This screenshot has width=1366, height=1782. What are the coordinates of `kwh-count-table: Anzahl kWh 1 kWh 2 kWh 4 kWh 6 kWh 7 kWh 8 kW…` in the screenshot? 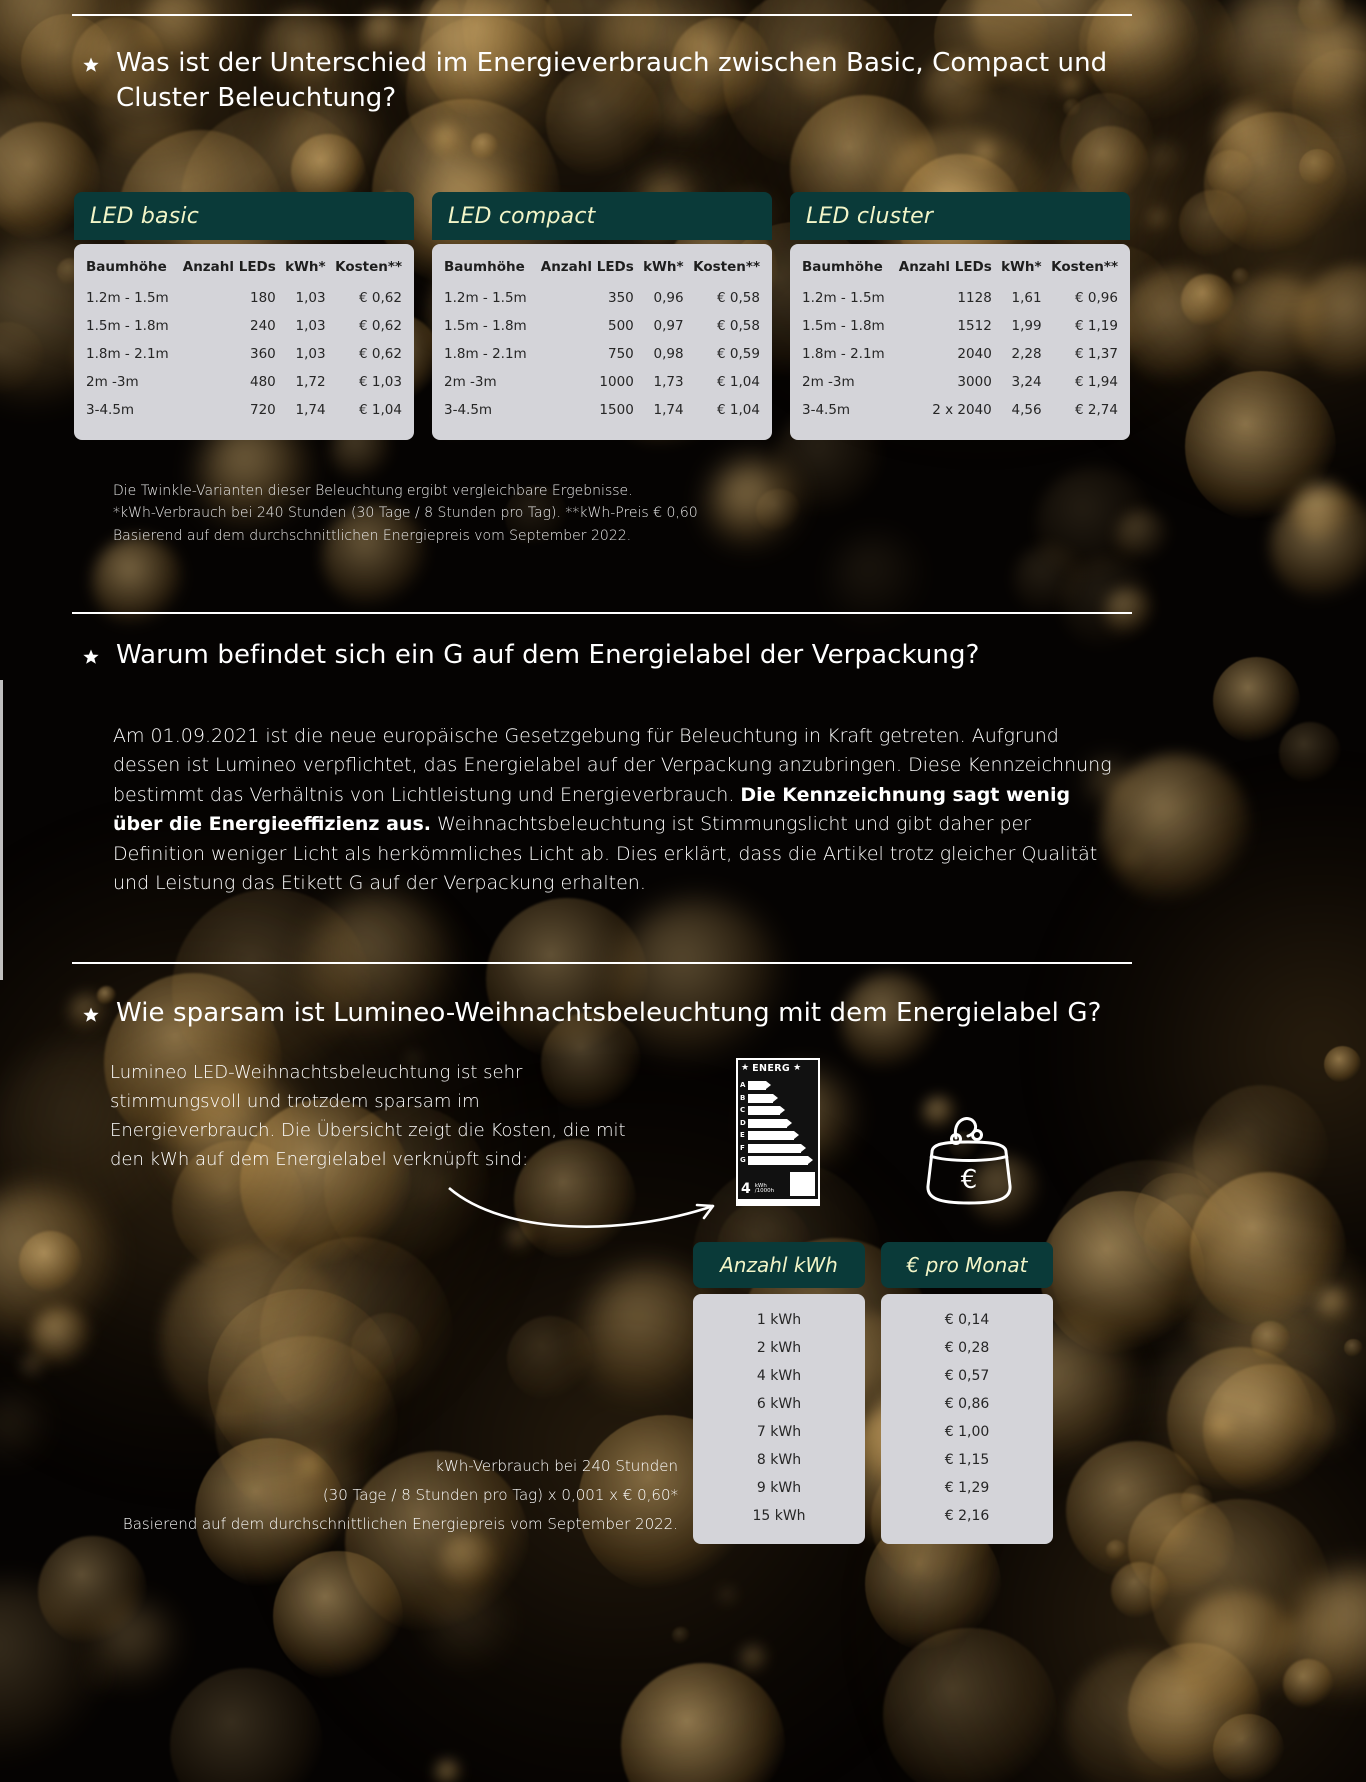 It's located at (779, 1393).